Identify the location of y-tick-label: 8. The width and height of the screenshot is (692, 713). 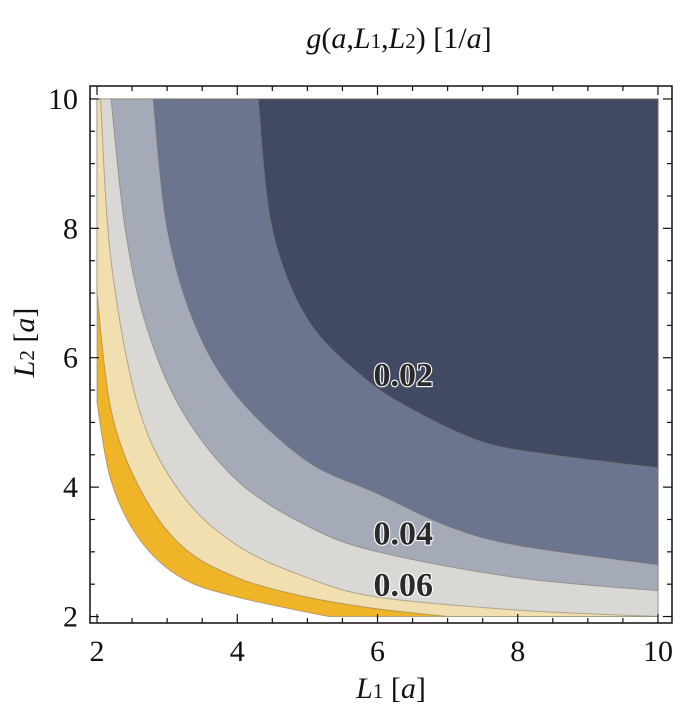
(70, 228).